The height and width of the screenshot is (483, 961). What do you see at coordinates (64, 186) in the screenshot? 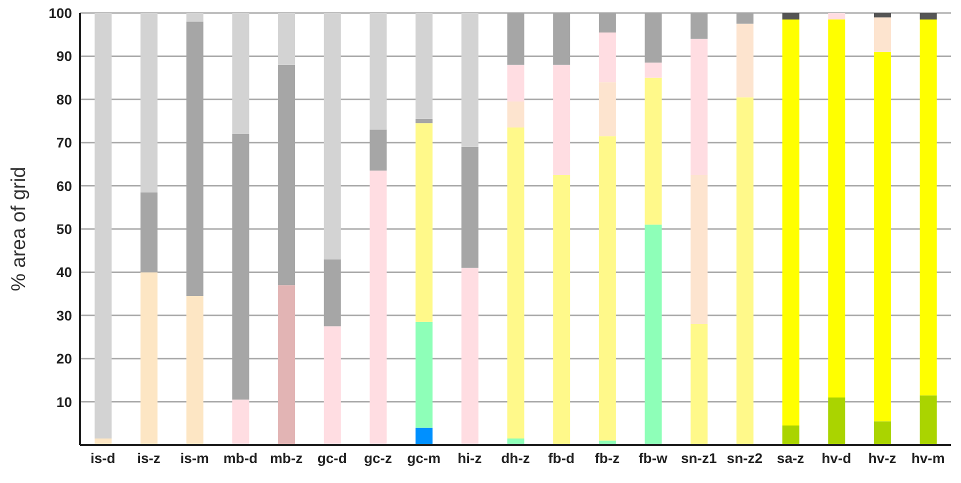
I see `y-tick-label: 60` at bounding box center [64, 186].